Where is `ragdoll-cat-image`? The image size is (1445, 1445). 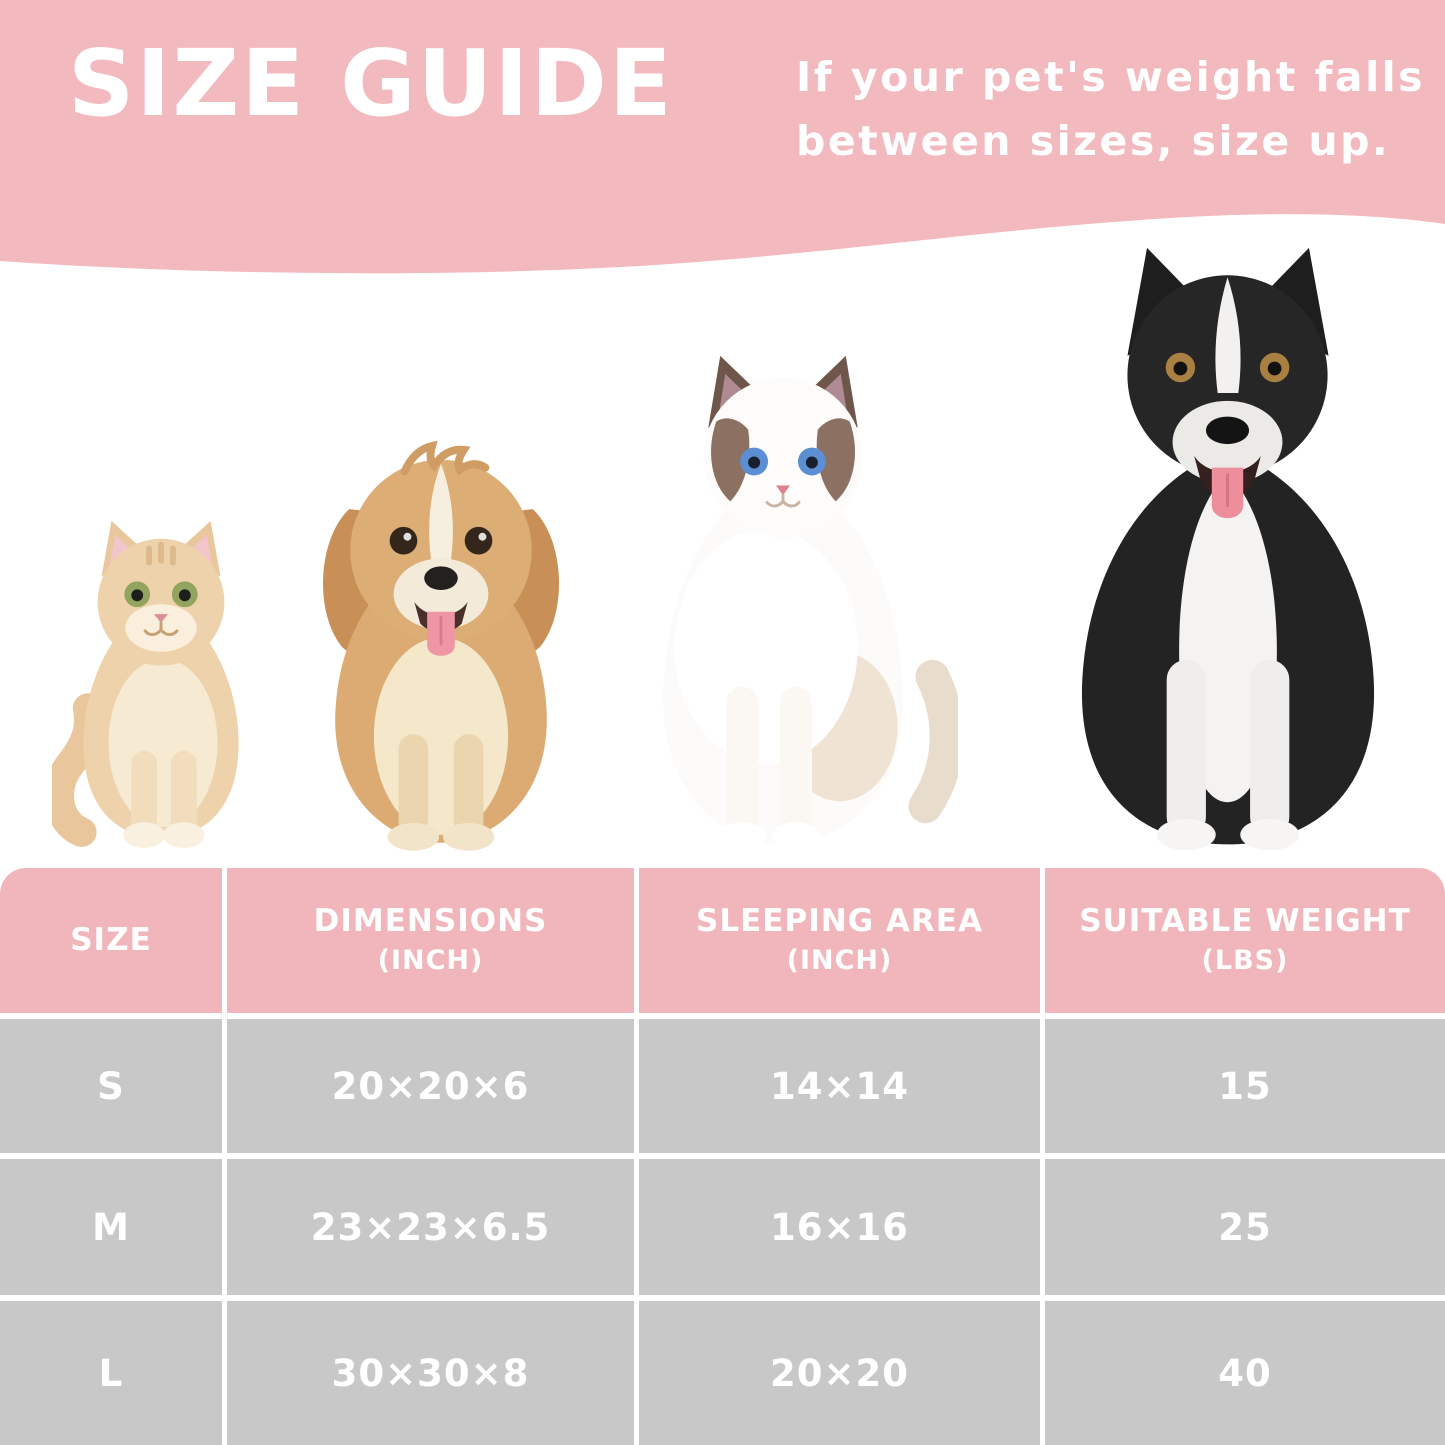
ragdoll-cat-image is located at coordinates (783, 602).